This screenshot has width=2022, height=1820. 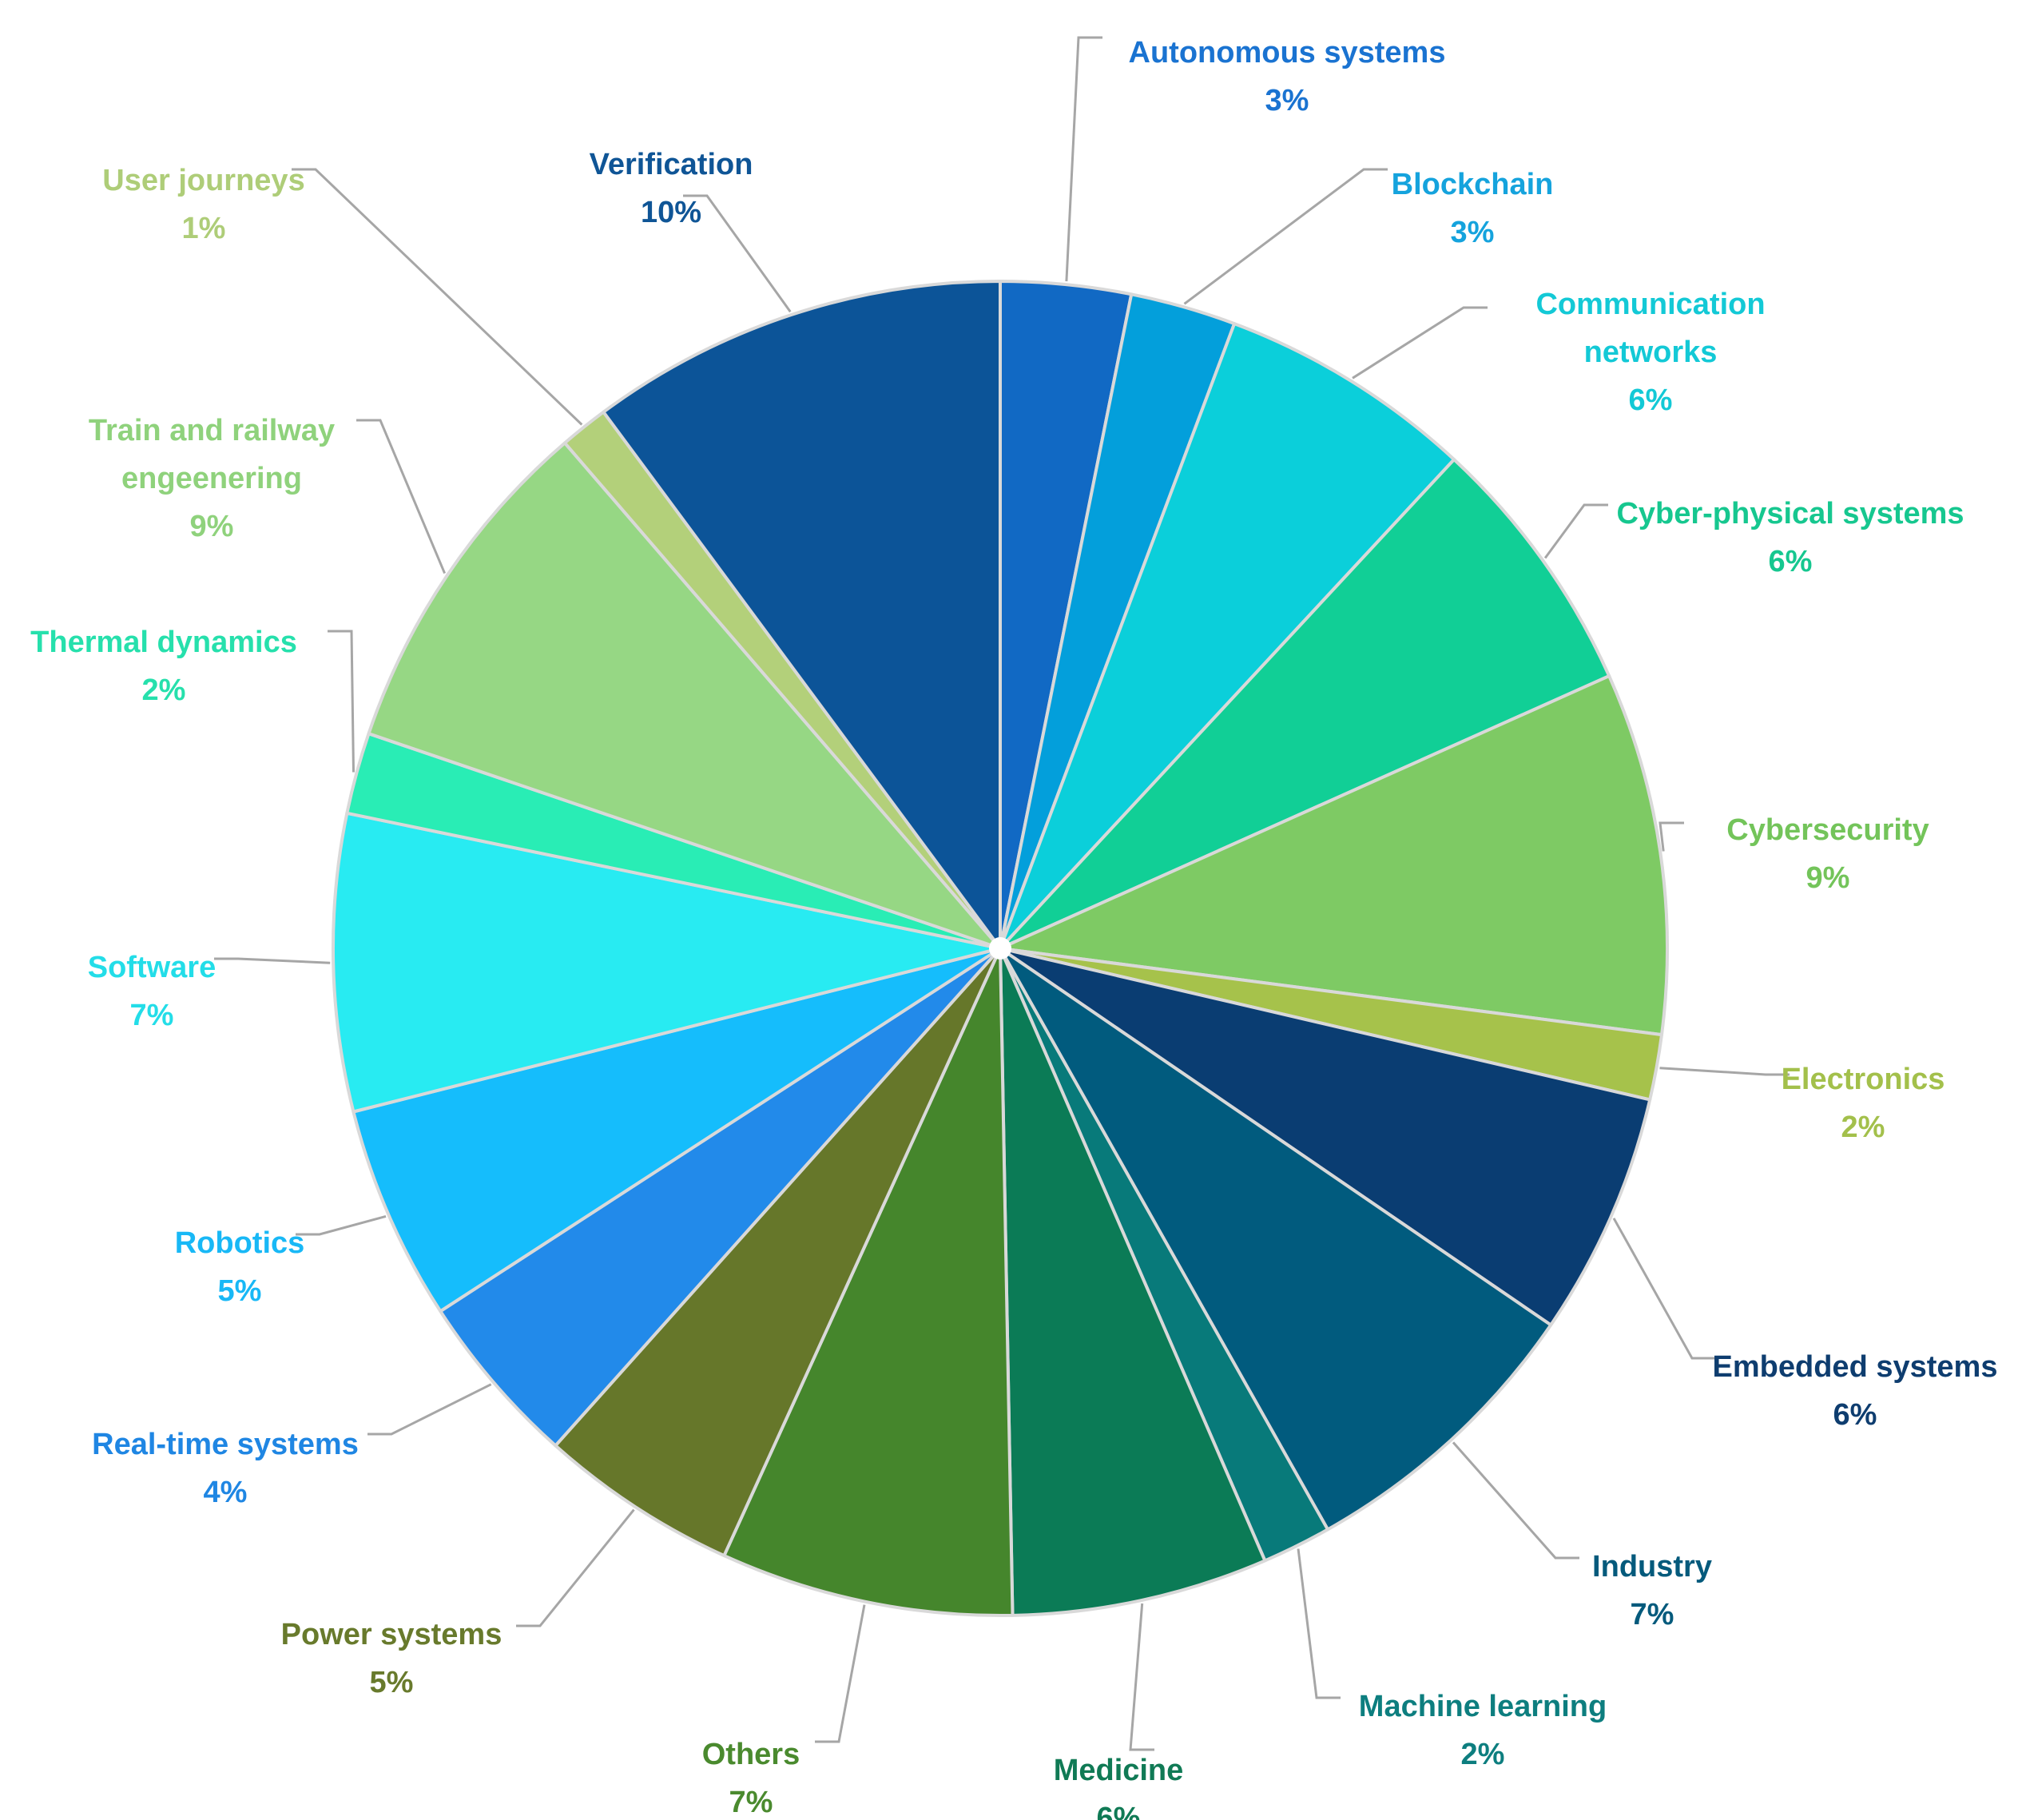 What do you see at coordinates (1575, 531) in the screenshot?
I see `leader-line-cyber-physical-systems` at bounding box center [1575, 531].